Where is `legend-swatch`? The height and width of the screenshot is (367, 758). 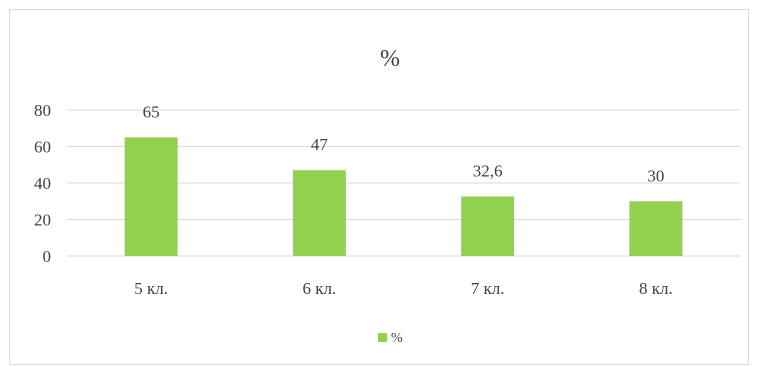
legend-swatch is located at coordinates (382, 337).